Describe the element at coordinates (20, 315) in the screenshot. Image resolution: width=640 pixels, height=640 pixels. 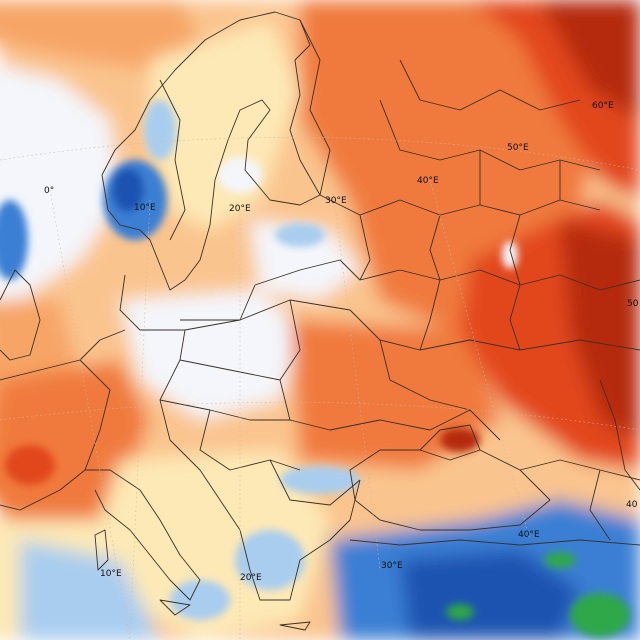
I see `uk-coast` at that location.